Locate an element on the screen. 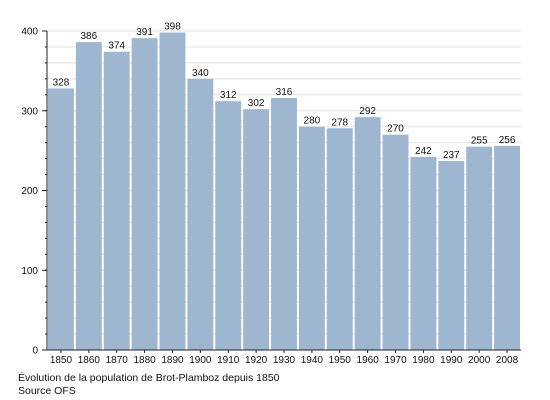 The image size is (550, 400). bar-1900 is located at coordinates (200, 214).